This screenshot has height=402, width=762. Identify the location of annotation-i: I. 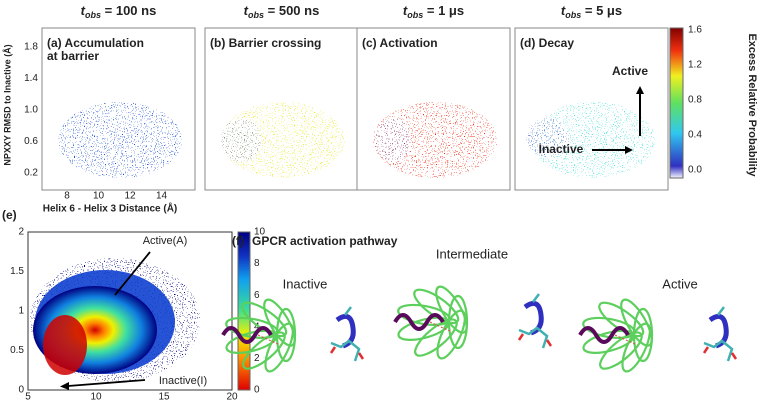
(638, 148).